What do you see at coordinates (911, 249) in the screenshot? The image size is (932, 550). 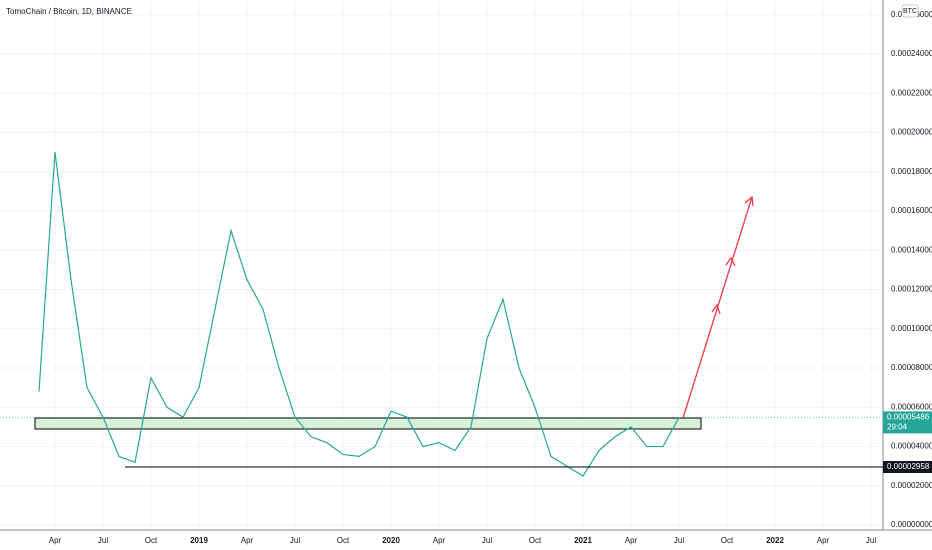 I see `y-tick-label: 0.00014000` at bounding box center [911, 249].